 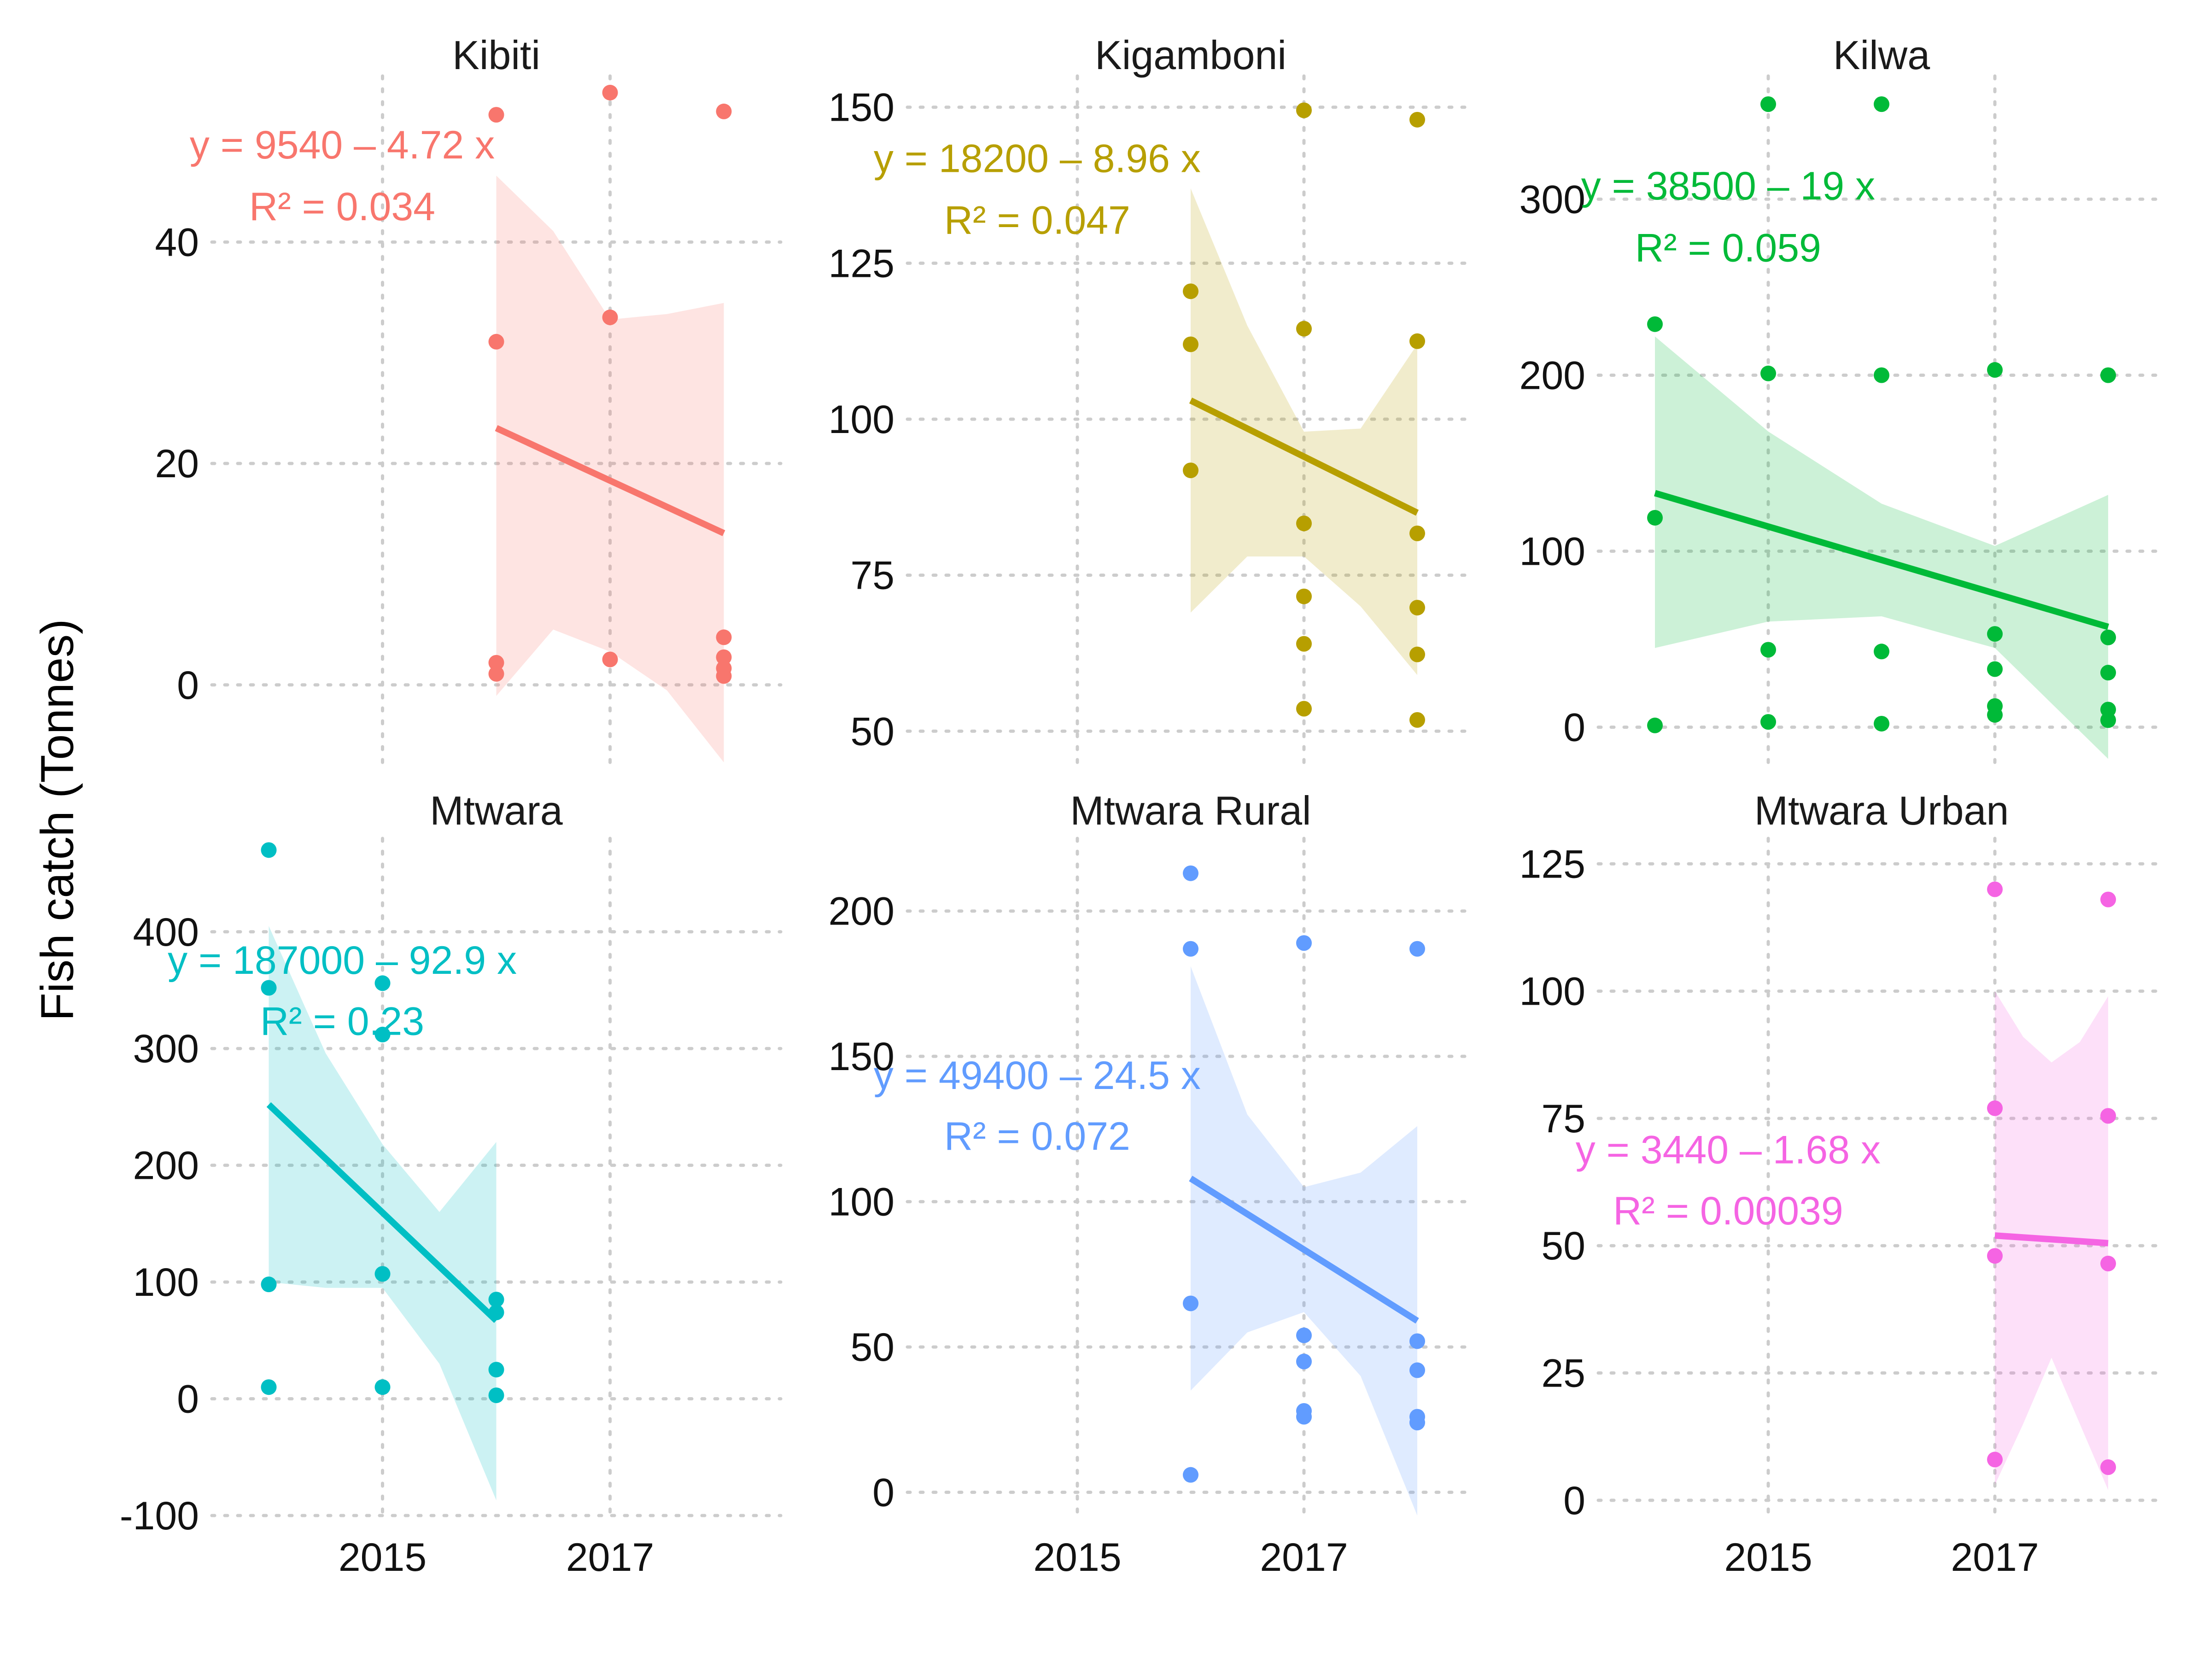 What do you see at coordinates (1191, 55) in the screenshot?
I see `panel-title: Kigamboni` at bounding box center [1191, 55].